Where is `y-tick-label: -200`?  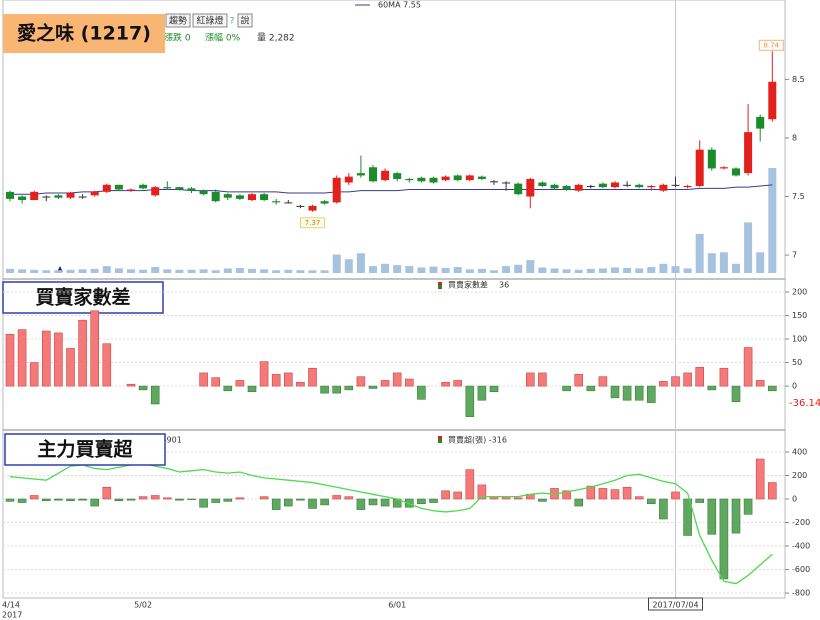 y-tick-label: -200 is located at coordinates (801, 522).